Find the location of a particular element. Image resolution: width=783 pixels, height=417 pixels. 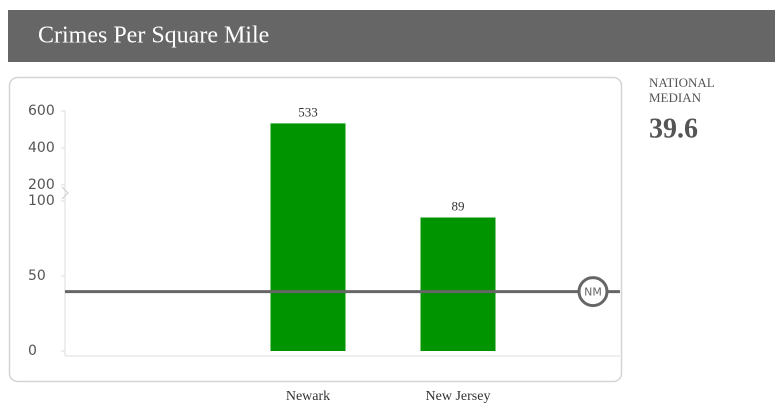

x-tick-label: Newark is located at coordinates (308, 396).